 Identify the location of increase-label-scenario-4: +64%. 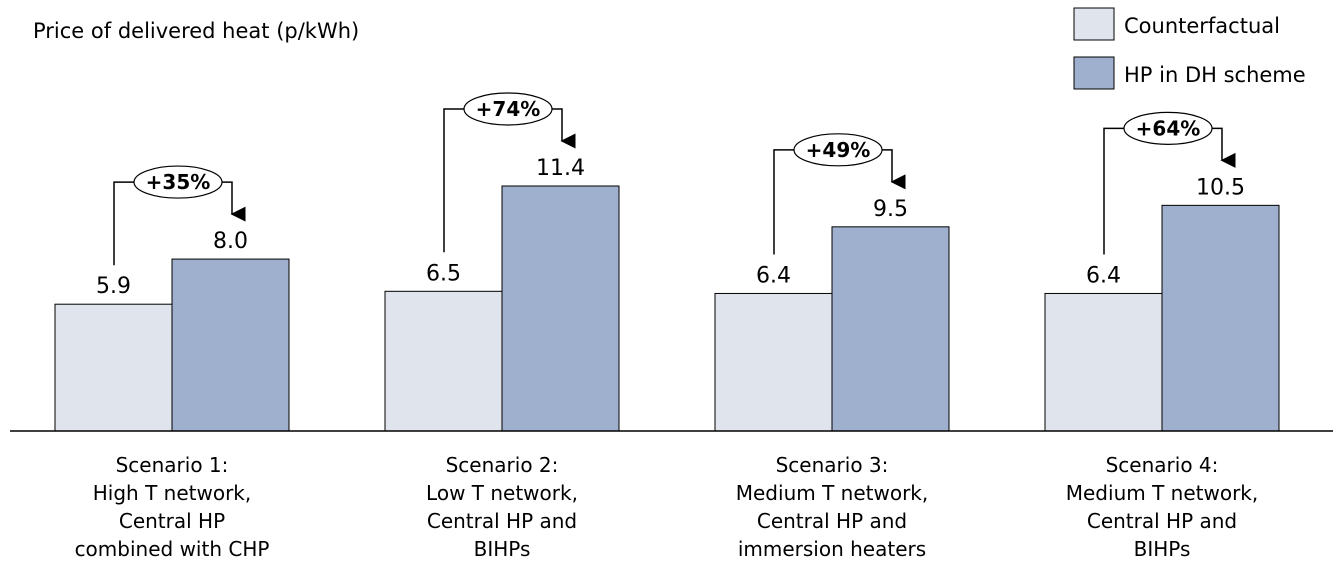
(1168, 128).